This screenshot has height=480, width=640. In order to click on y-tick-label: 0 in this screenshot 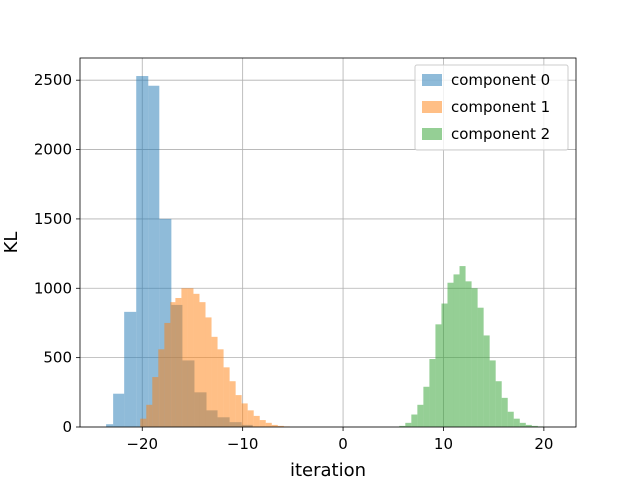, I will do `click(67, 427)`.